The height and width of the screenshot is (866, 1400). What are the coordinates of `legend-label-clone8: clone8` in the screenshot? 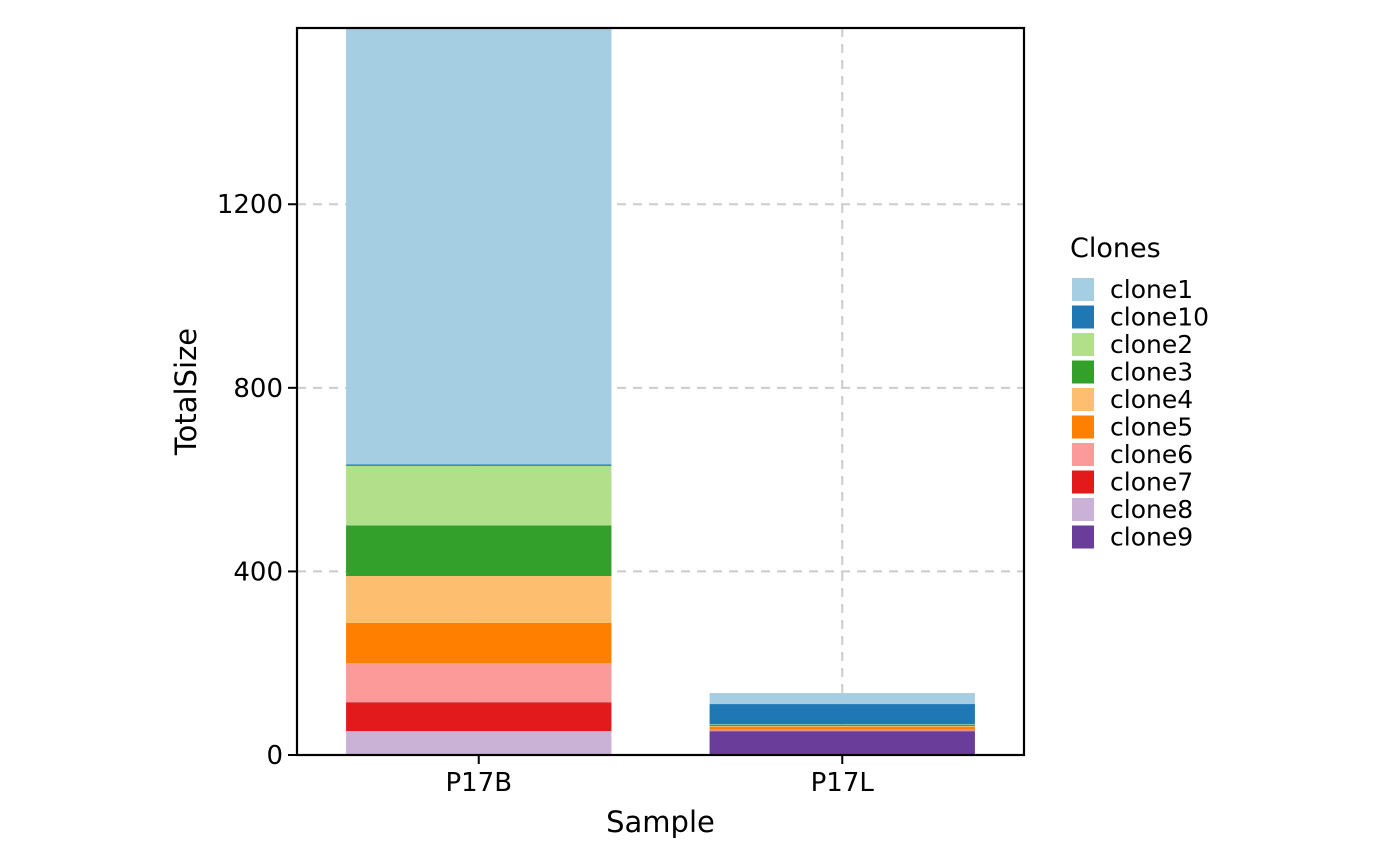 It's located at (1151, 509).